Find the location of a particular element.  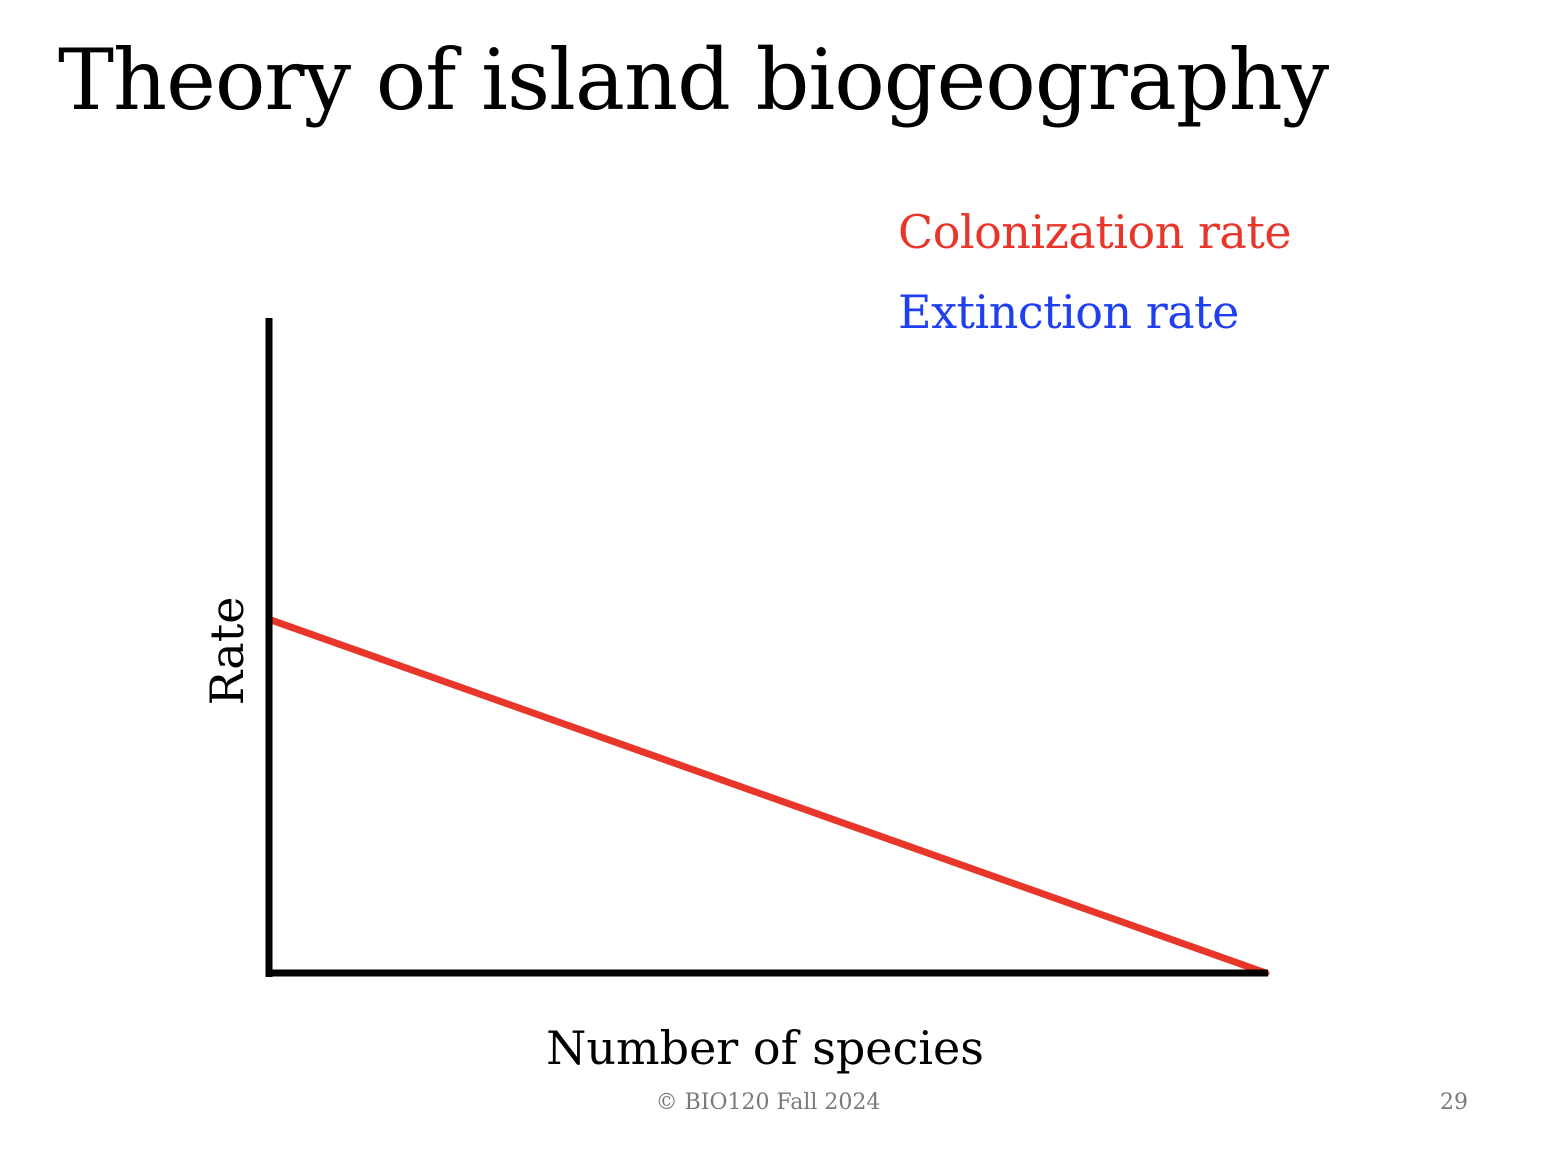

y-axis-title: Rate is located at coordinates (227, 651).